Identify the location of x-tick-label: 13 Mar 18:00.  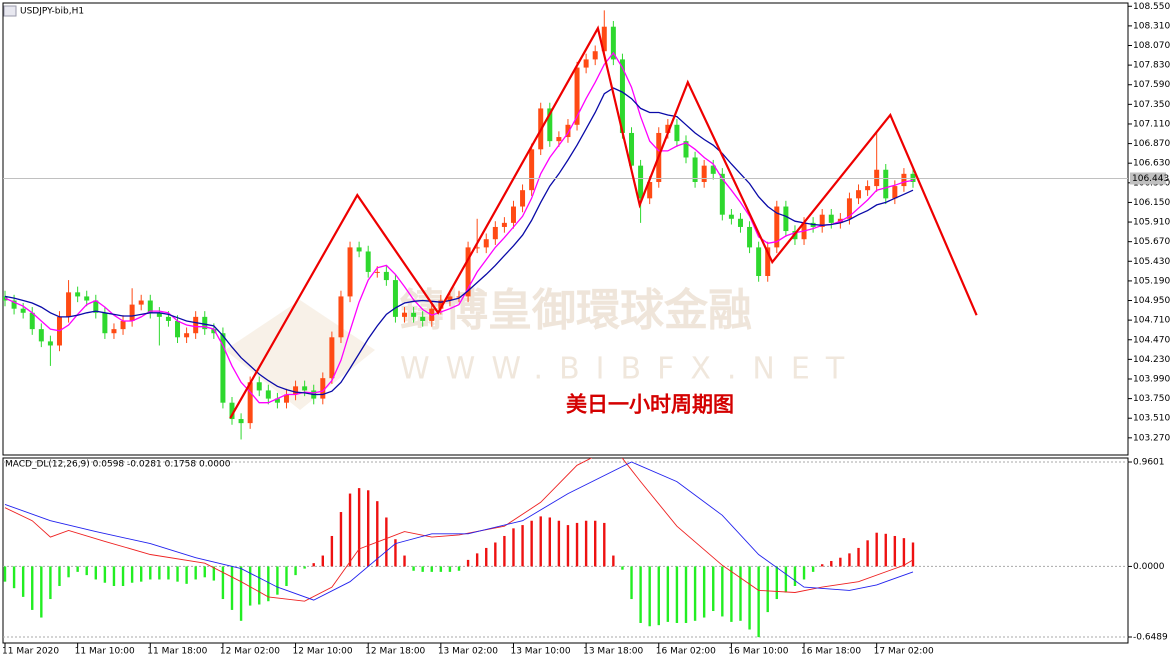
(613, 652).